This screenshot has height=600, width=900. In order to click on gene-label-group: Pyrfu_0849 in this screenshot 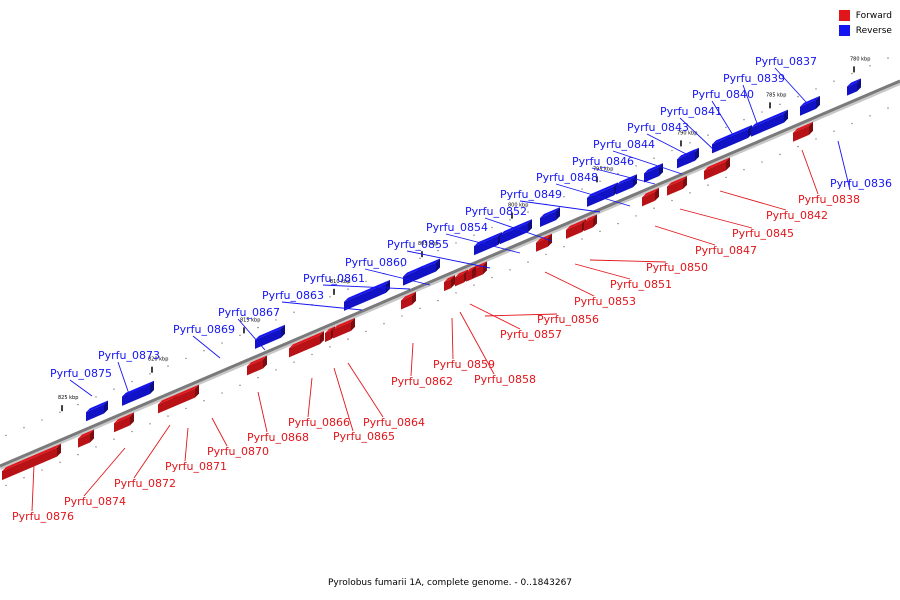, I will do `click(550, 200)`.